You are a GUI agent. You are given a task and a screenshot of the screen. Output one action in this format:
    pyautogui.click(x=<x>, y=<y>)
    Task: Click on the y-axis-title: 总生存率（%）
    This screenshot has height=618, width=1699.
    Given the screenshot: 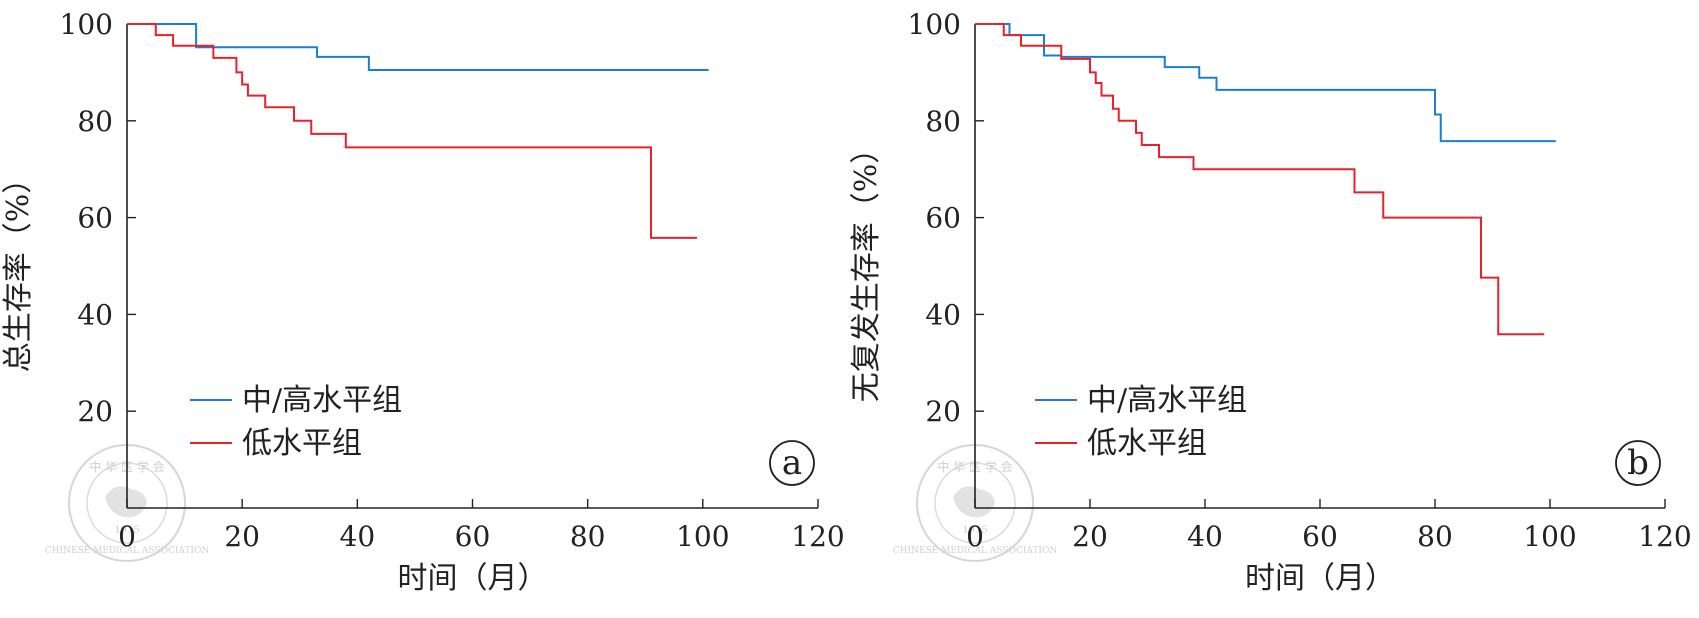 What is the action you would take?
    pyautogui.click(x=18, y=268)
    